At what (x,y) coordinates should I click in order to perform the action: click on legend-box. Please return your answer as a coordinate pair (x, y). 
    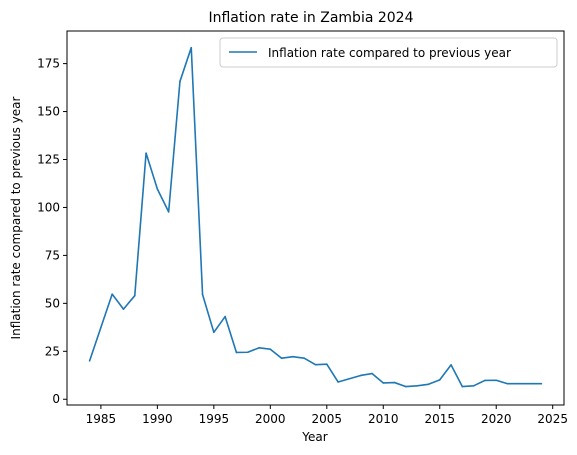
    Looking at the image, I should click on (388, 52).